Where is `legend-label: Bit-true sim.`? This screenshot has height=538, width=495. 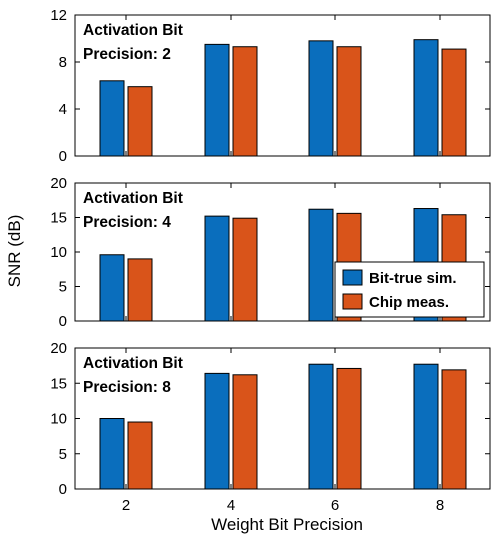 legend-label: Bit-true sim. is located at coordinates (413, 278).